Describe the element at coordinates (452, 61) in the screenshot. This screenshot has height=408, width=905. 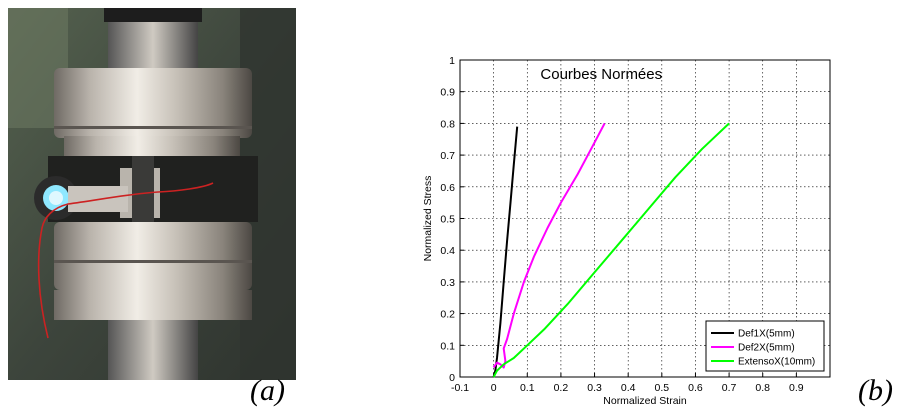
I see `y-tick-label: 1` at that location.